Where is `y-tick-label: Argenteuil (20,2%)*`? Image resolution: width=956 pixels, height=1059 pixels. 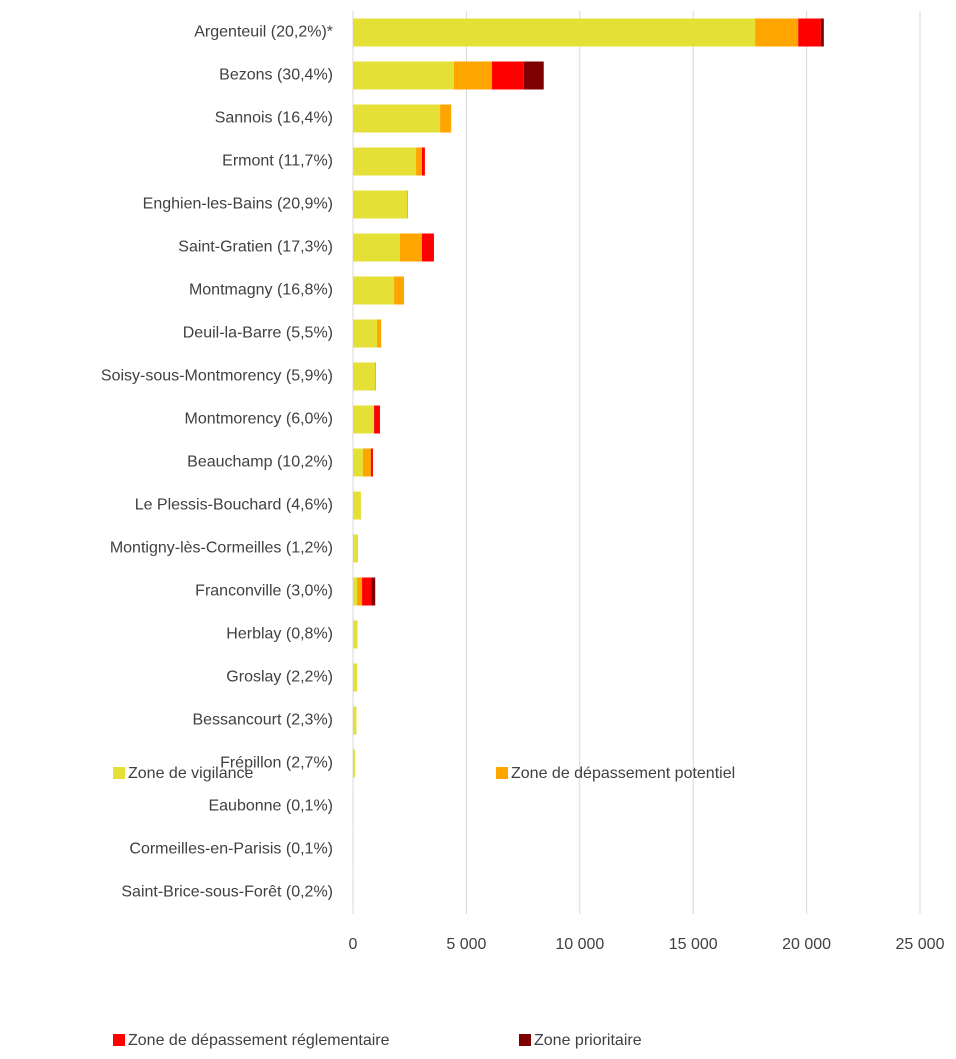
y-tick-label: Argenteuil (20,2%)* is located at coordinates (263, 32).